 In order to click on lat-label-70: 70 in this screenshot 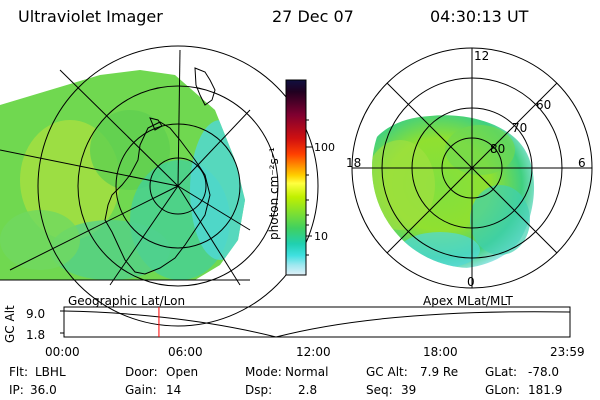, I will do `click(519, 128)`.